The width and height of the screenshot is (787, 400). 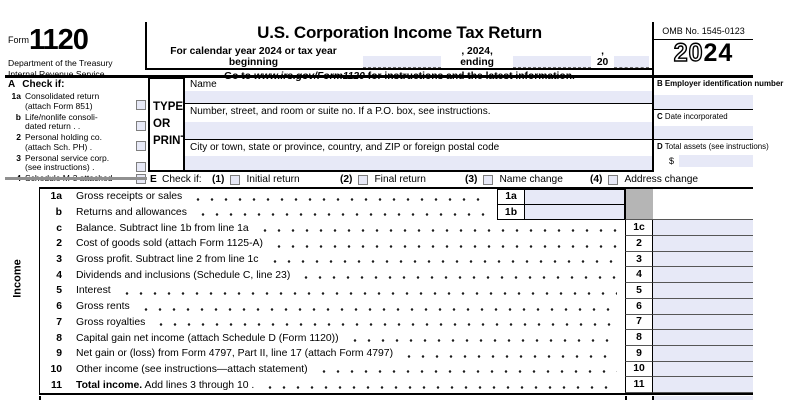 I want to click on tax-year-yy-field, so click(x=631, y=62).